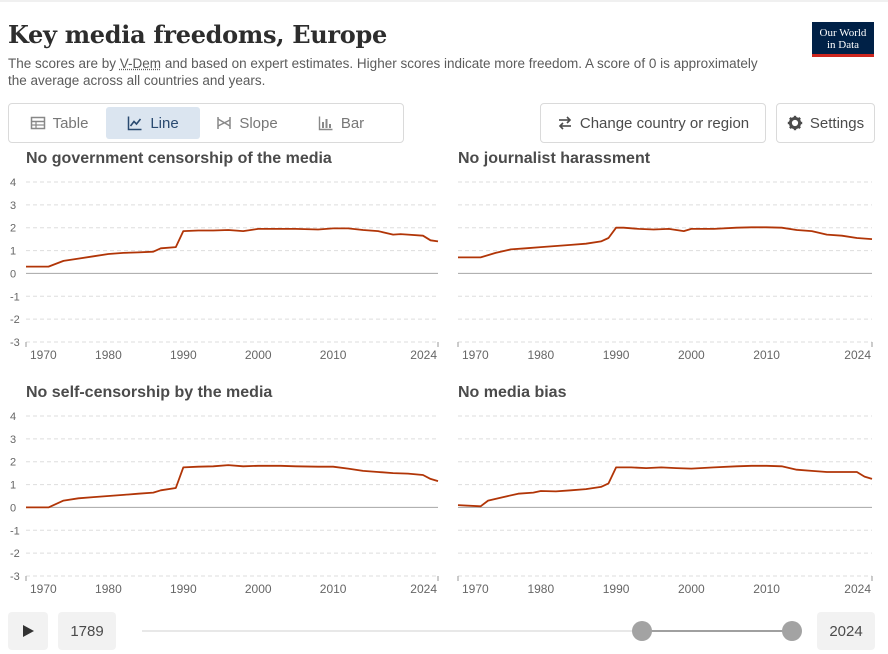 The height and width of the screenshot is (654, 888). What do you see at coordinates (444, 1) in the screenshot?
I see `top-border` at bounding box center [444, 1].